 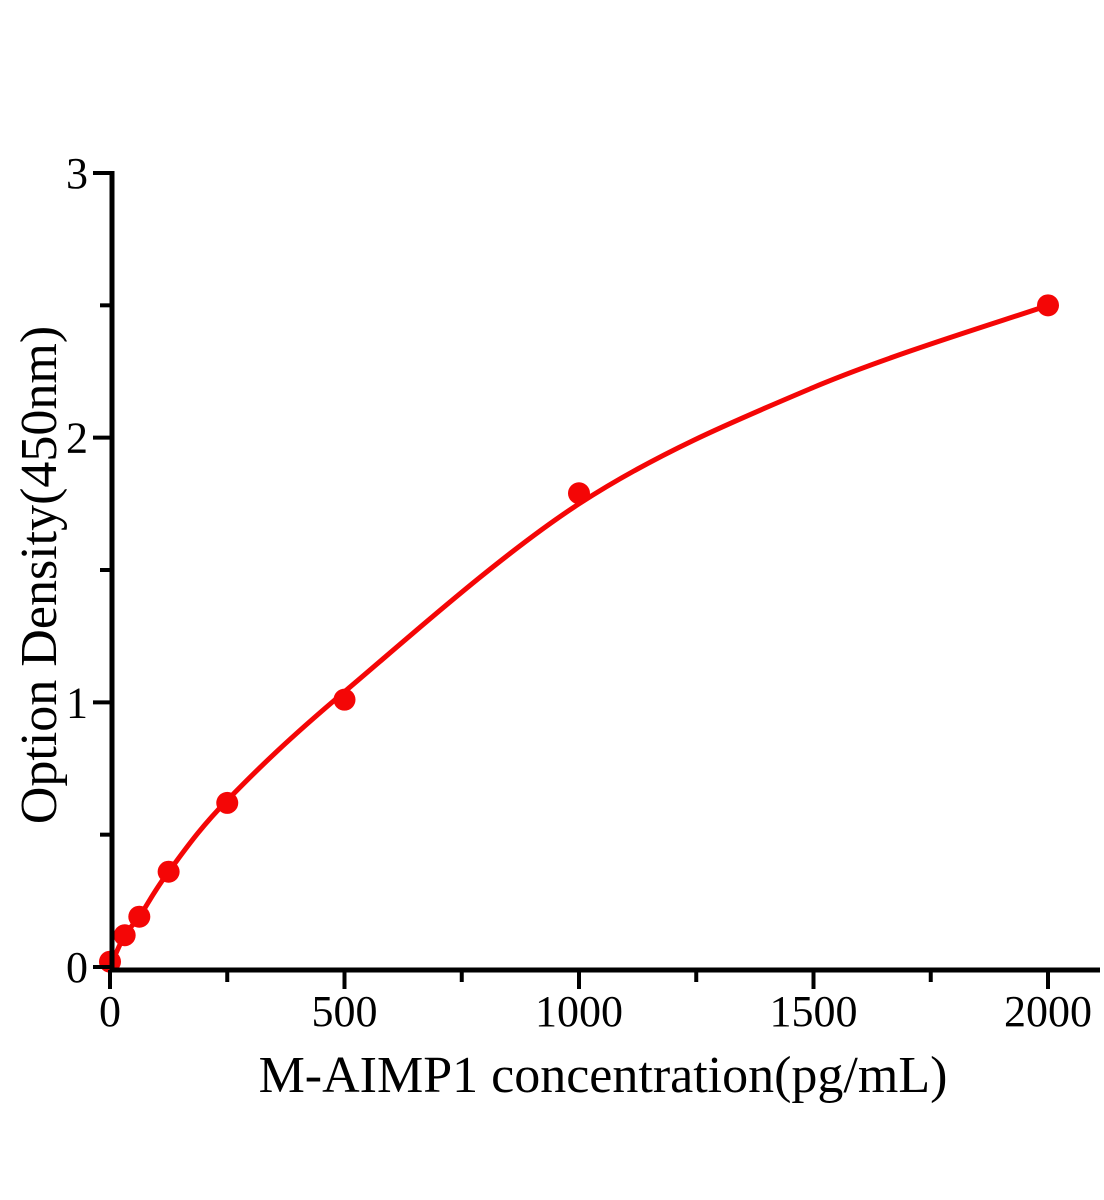 I want to click on x-tick-label: 0, so click(x=110, y=1011).